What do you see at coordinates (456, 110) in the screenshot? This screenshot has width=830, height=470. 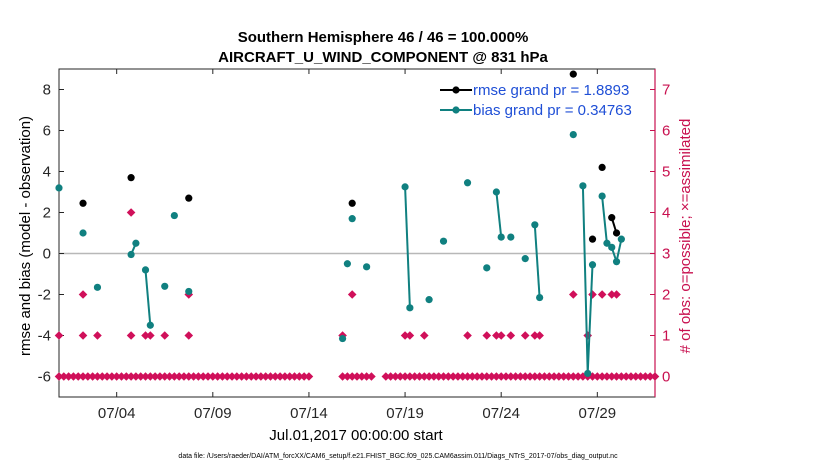 I see `legend-marker-bias` at bounding box center [456, 110].